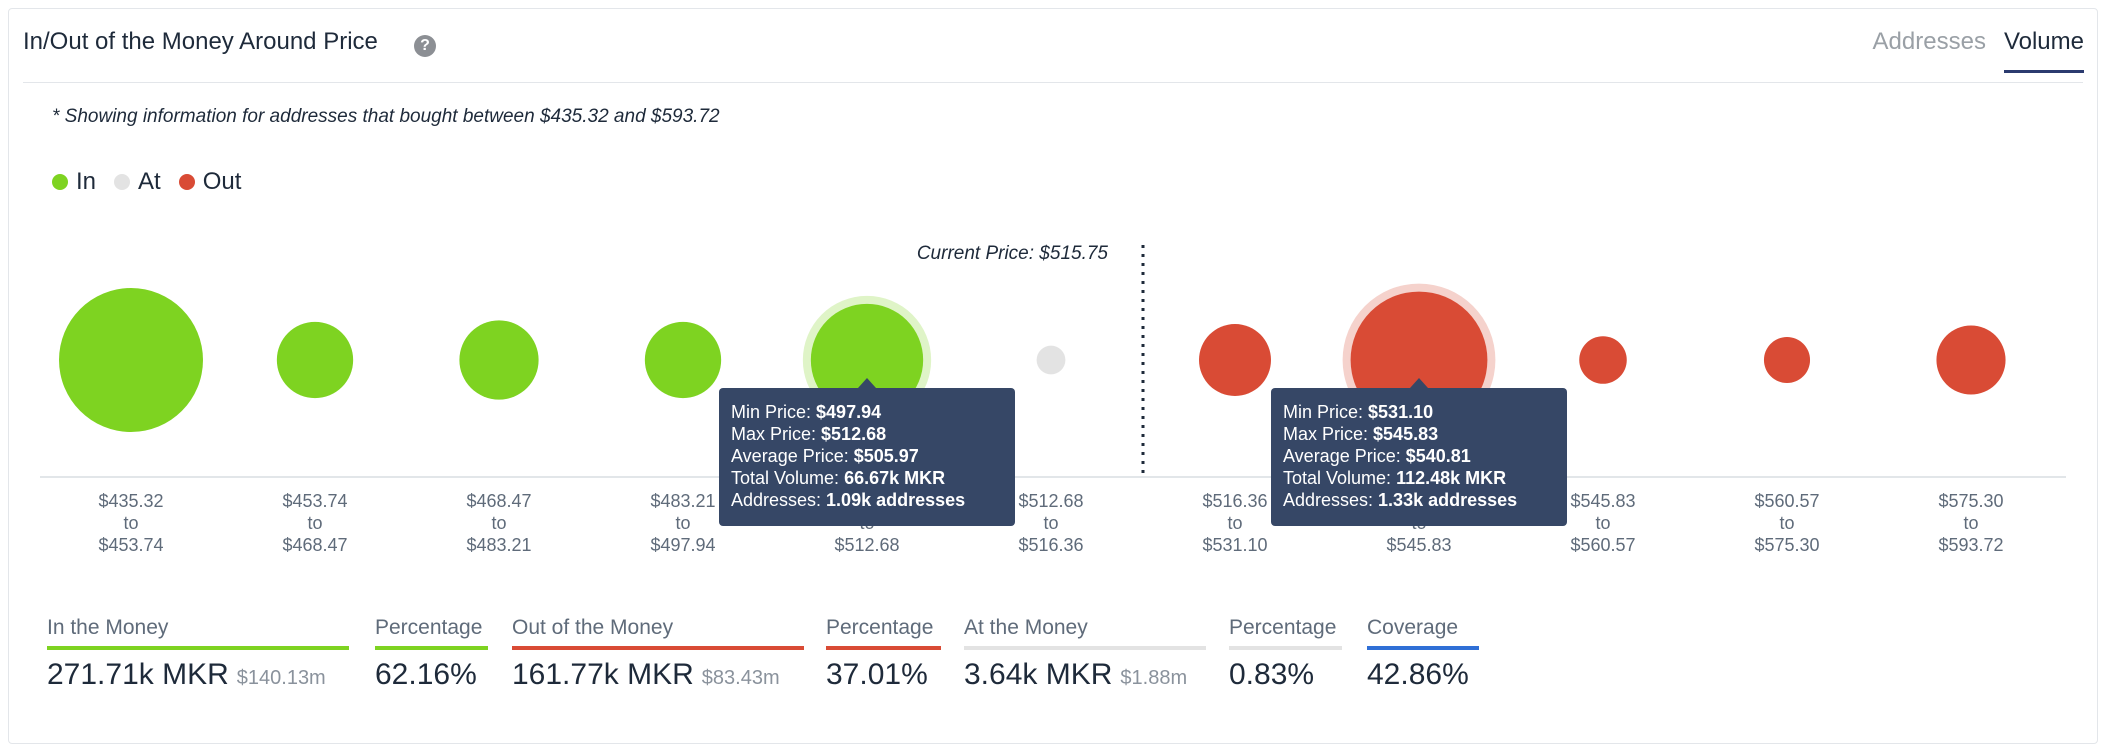  Describe the element at coordinates (883, 654) in the screenshot. I see `stat-out-percentage: Percentage 37.01%` at that location.